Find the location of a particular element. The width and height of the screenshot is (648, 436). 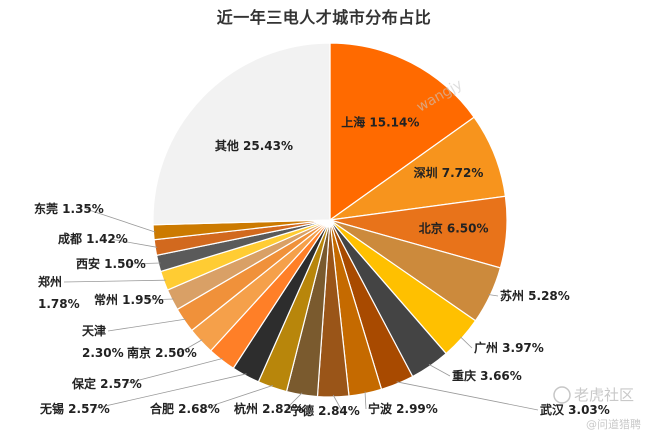

slice-label-18: 成都 1.42% is located at coordinates (93, 238).